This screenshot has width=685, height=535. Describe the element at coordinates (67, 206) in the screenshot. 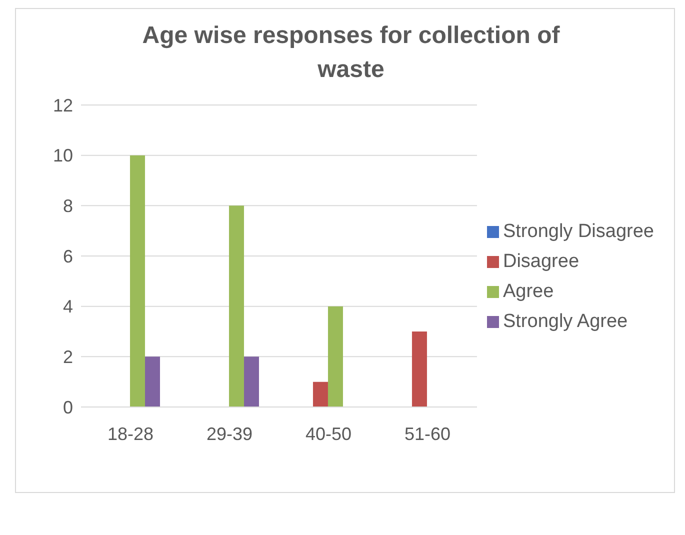

I see `y-tick-label: 8` at that location.